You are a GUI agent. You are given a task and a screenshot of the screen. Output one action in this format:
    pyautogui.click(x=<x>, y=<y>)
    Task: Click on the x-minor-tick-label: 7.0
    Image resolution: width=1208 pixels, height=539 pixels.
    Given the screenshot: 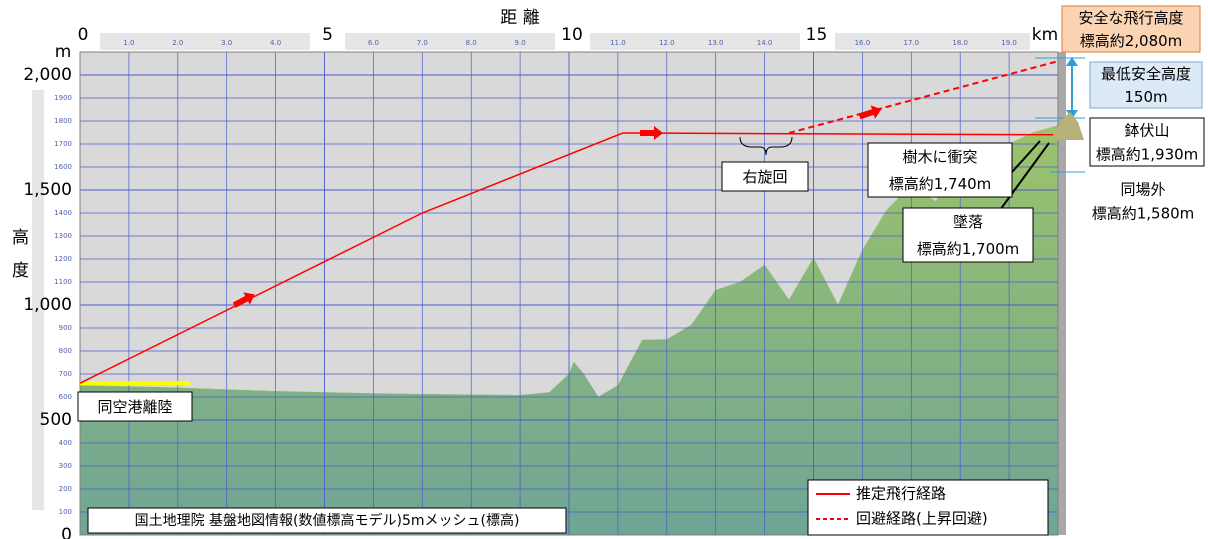 What is the action you would take?
    pyautogui.click(x=422, y=43)
    